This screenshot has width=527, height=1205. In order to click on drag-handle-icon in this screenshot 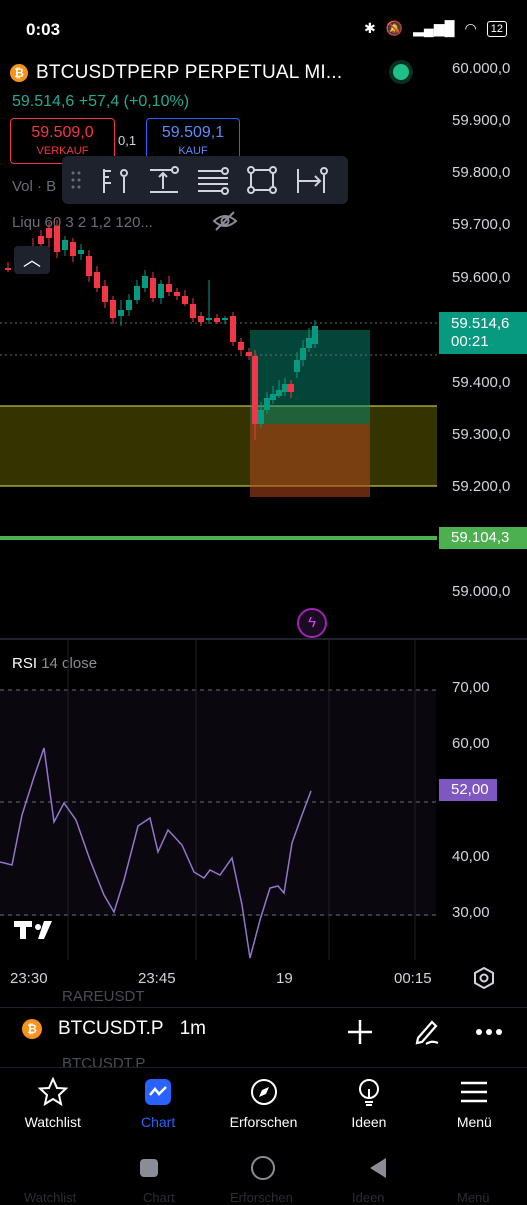, I will do `click(76, 180)`.